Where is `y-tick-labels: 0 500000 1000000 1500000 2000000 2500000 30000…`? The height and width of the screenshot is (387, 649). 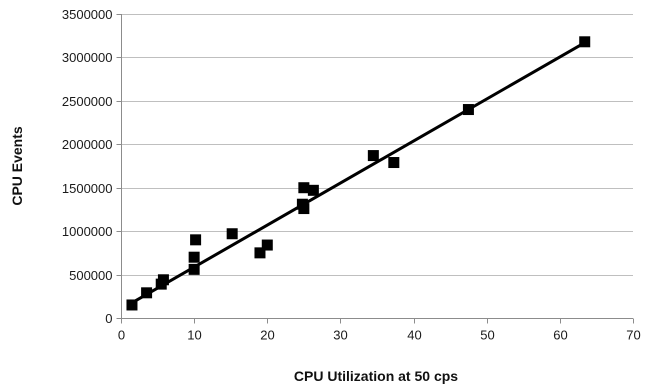 y-tick-labels: 0 500000 1000000 1500000 2000000 2500000 30000… is located at coordinates (87, 166).